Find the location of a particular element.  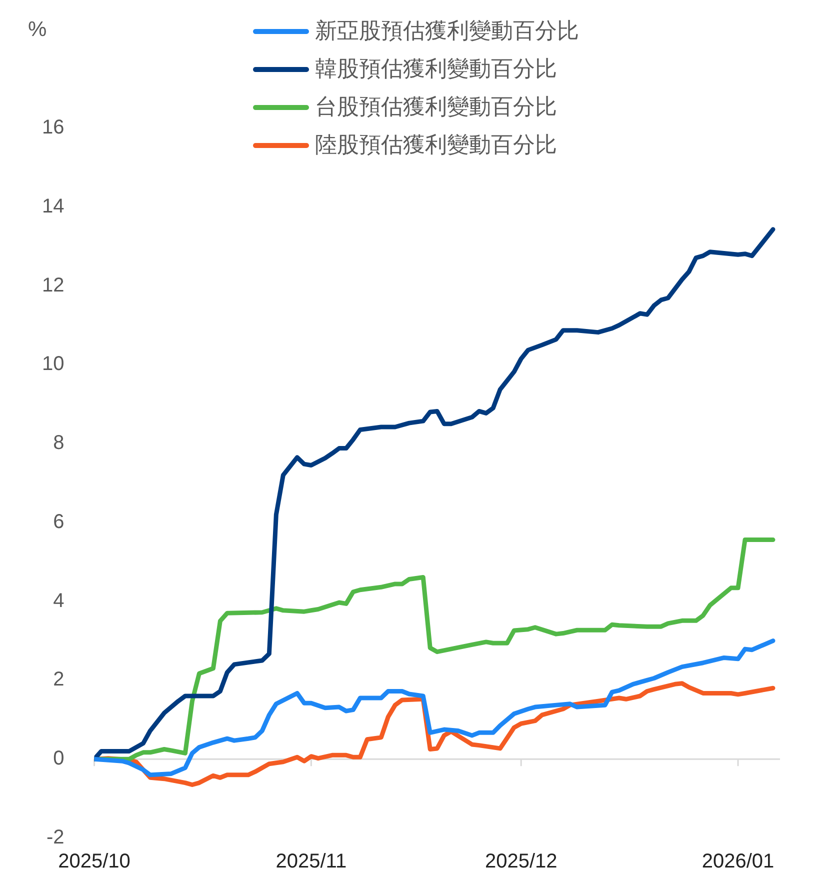

y-tick-label: 16 is located at coordinates (53, 127).